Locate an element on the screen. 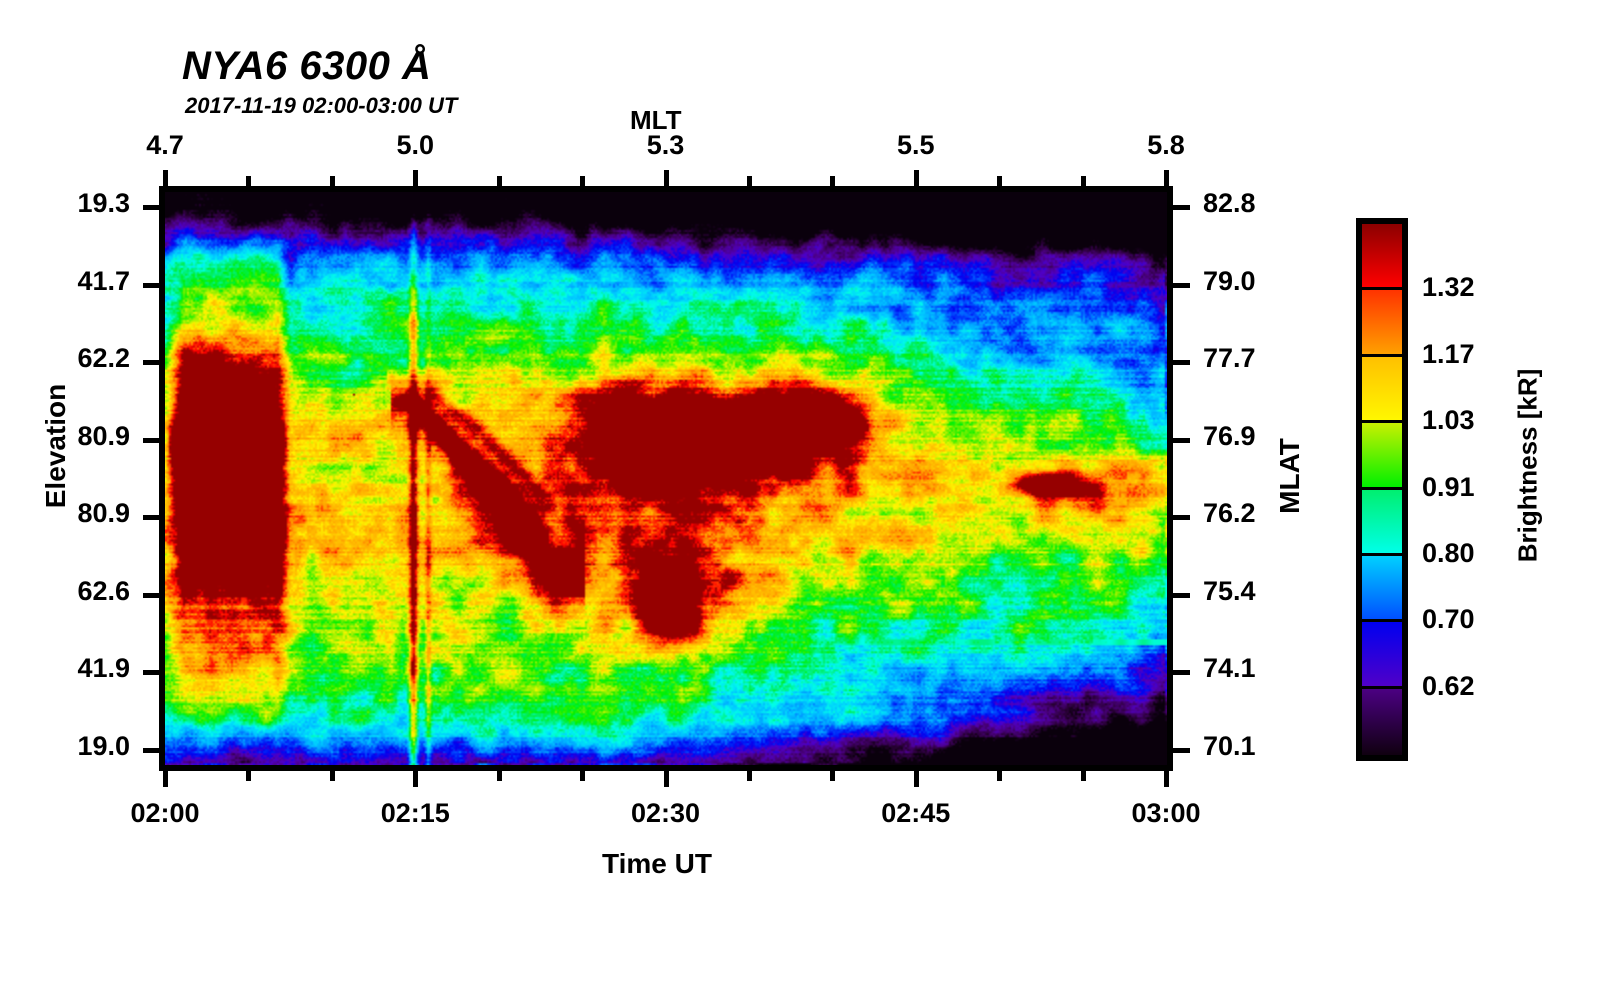  colorbar-gradient is located at coordinates (1382, 489).